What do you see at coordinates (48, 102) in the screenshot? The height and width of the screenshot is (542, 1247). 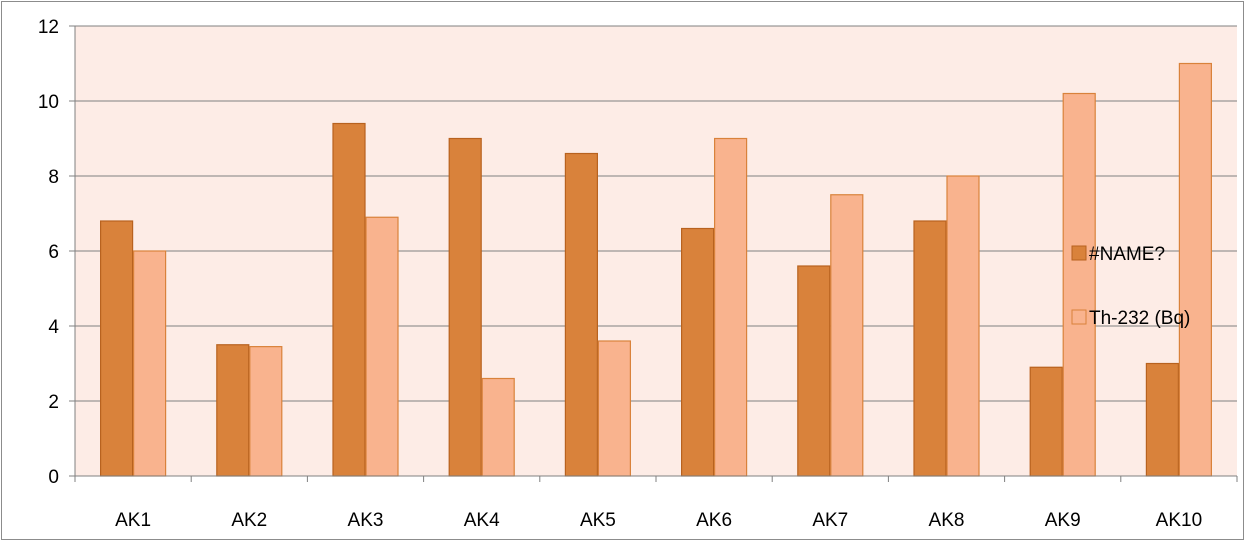 I see `y-tick-label: 10` at bounding box center [48, 102].